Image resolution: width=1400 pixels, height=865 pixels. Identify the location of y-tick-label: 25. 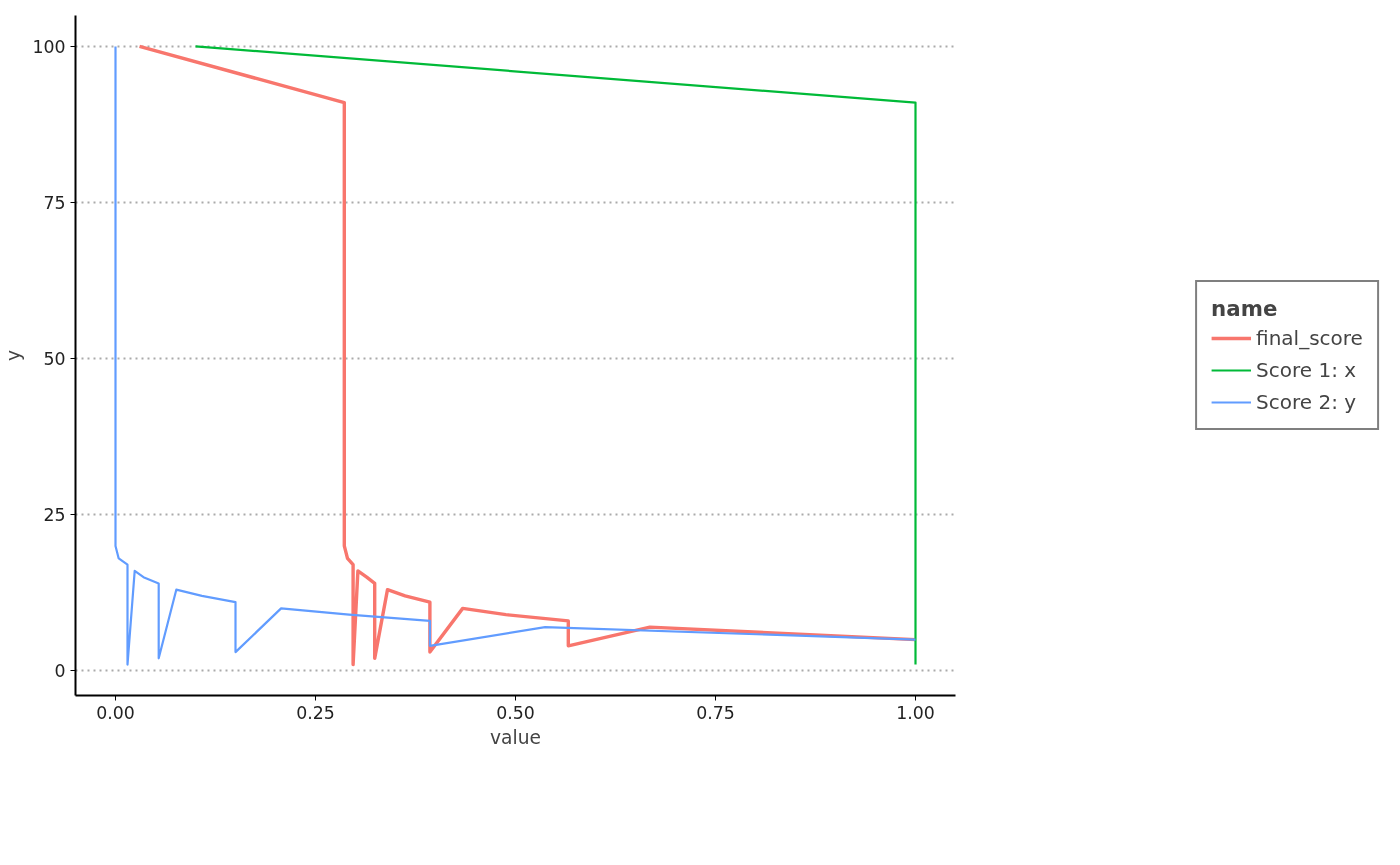
(54, 515).